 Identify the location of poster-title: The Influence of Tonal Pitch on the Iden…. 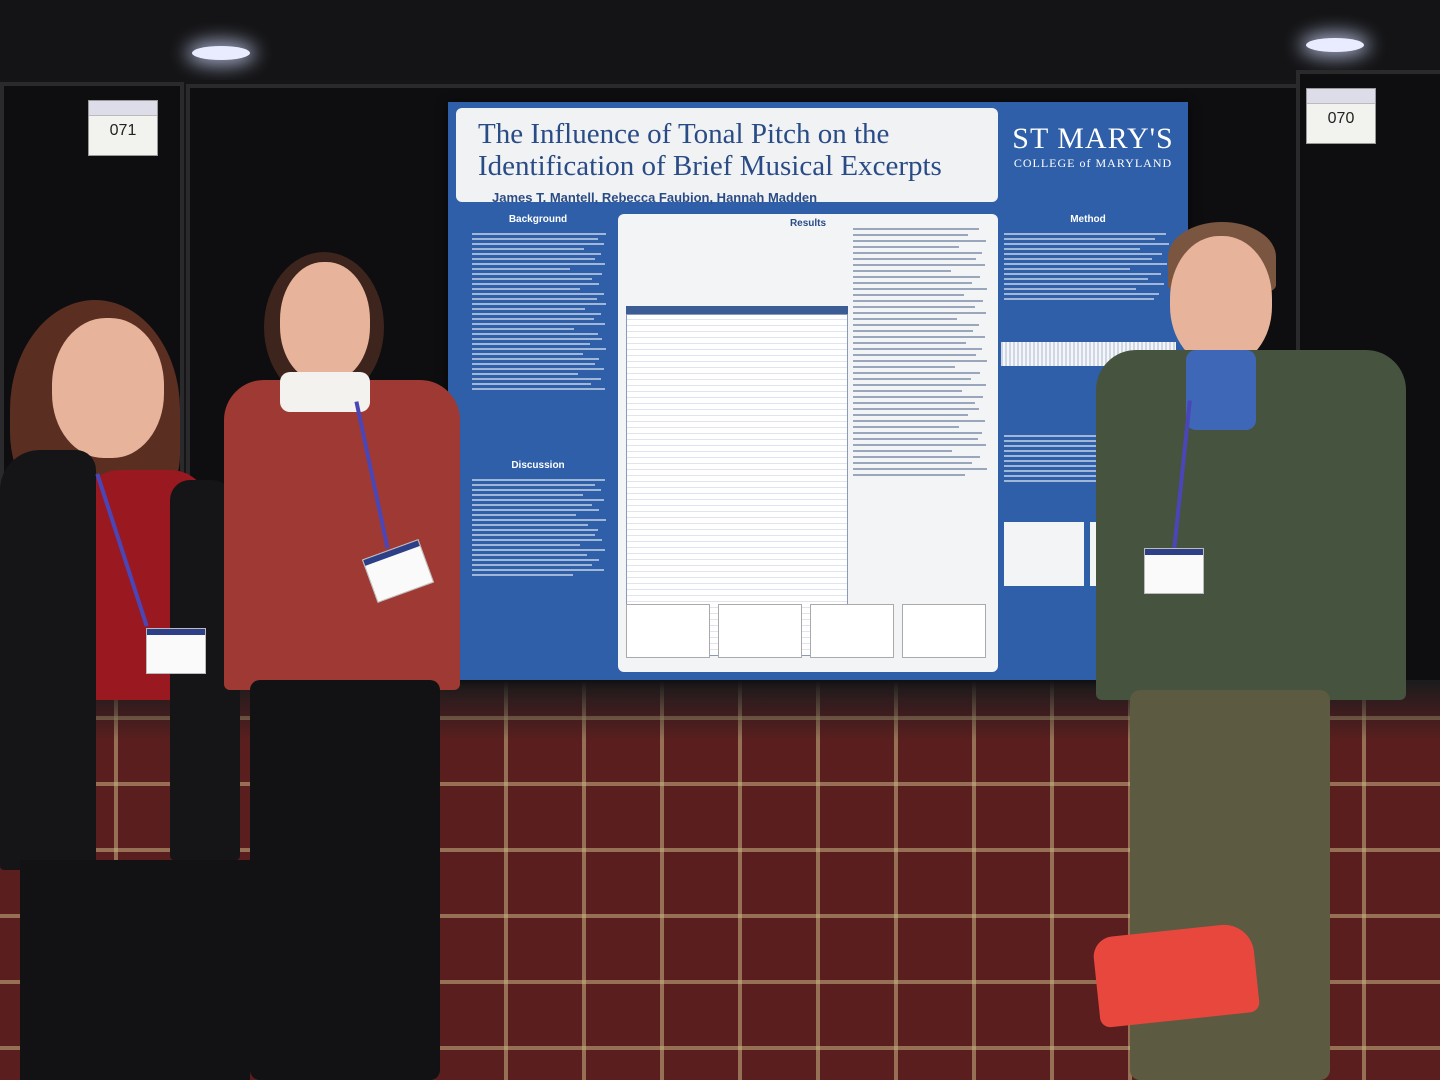
(738, 150).